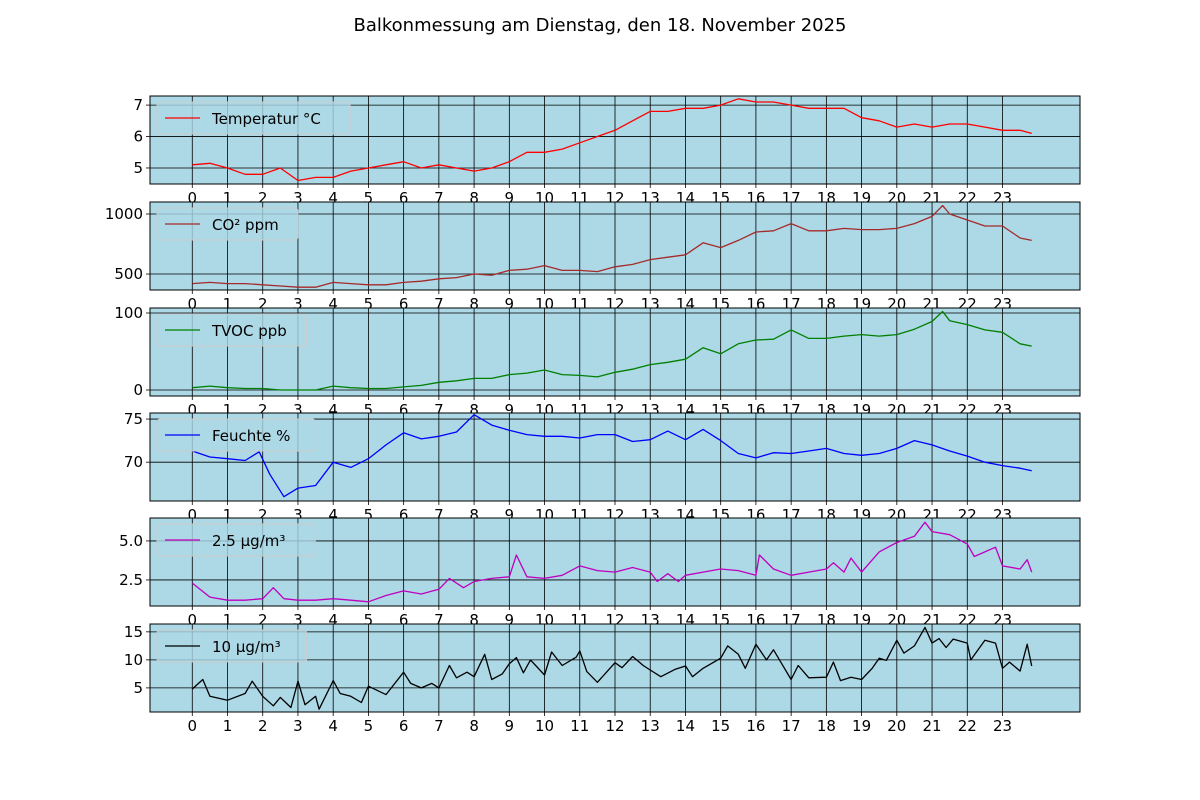  What do you see at coordinates (249, 331) in the screenshot?
I see `legend-label: TVOC ppb` at bounding box center [249, 331].